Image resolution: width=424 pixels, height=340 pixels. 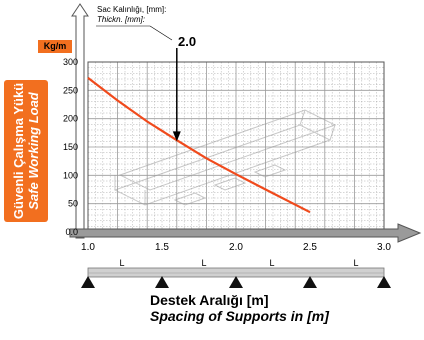 What do you see at coordinates (70, 119) in the screenshot?
I see `y-tick-label: 200` at bounding box center [70, 119].